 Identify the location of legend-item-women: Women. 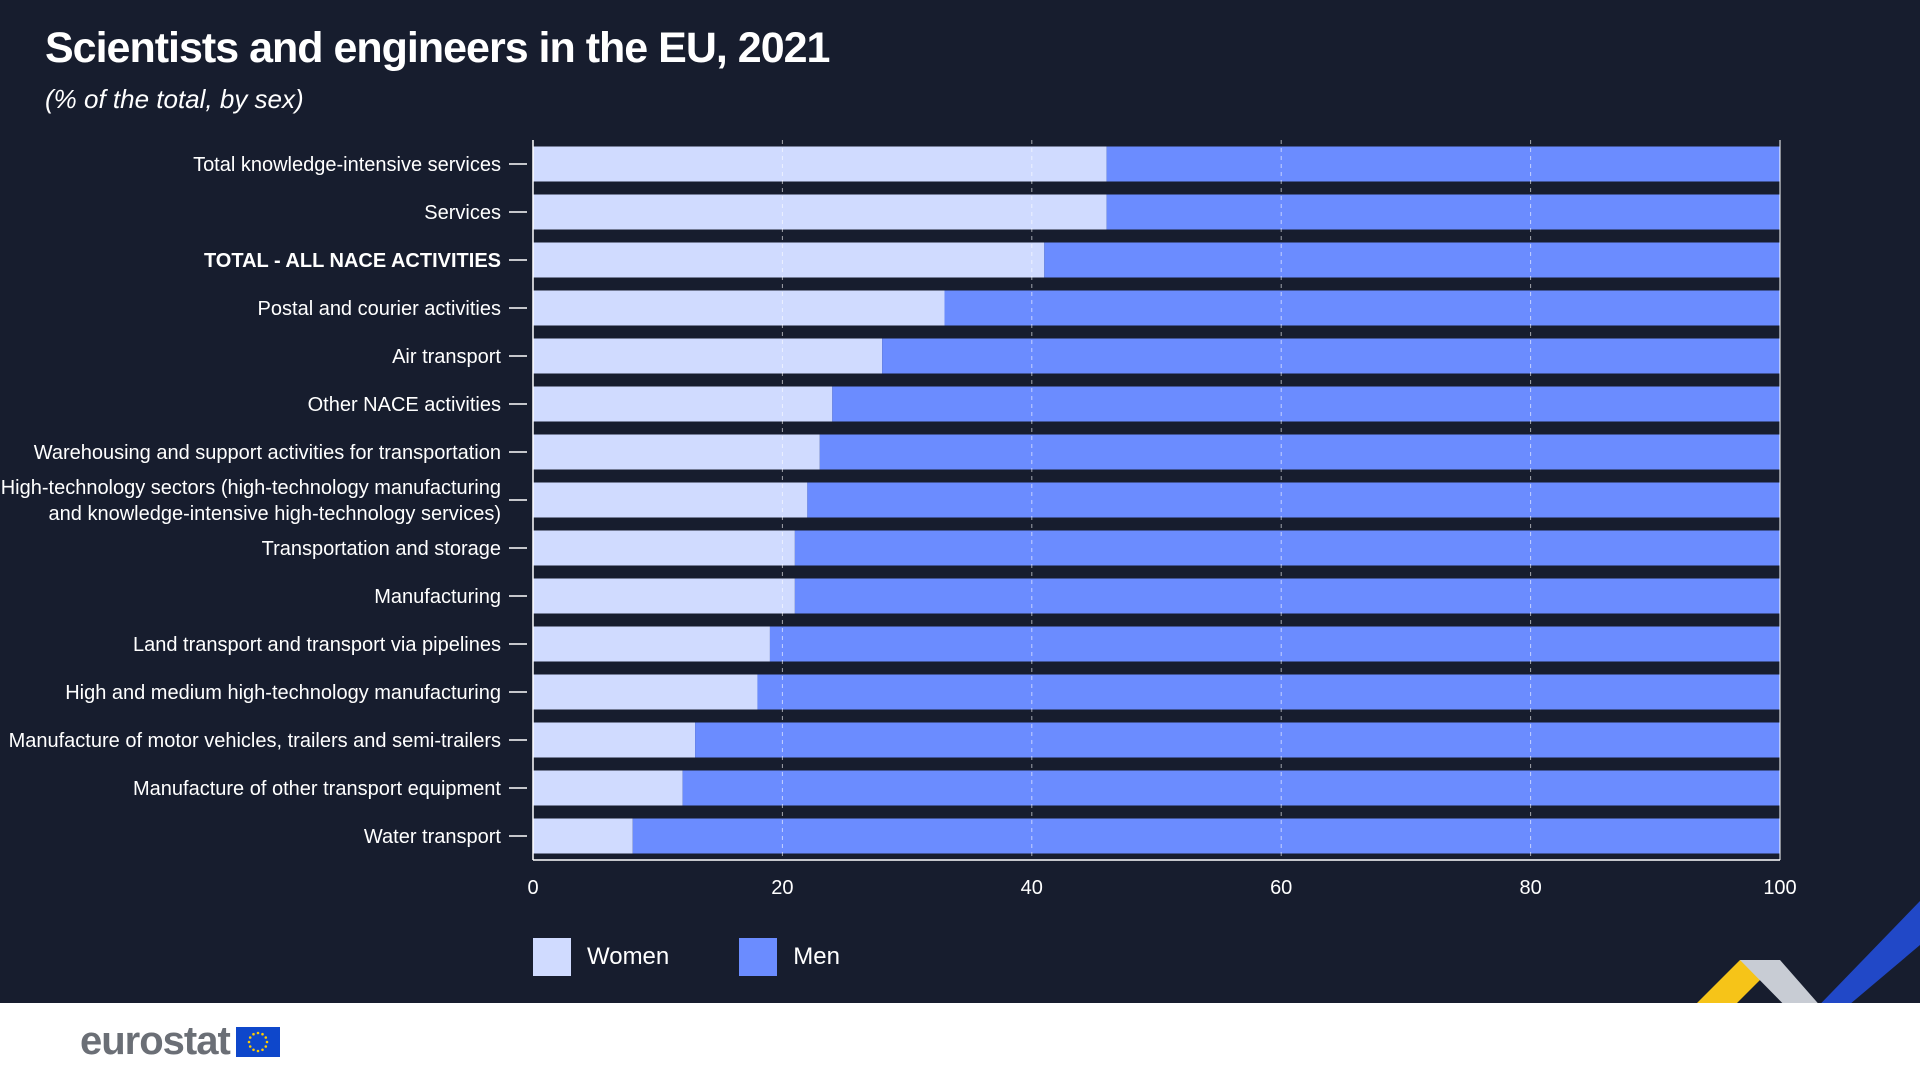
(601, 957).